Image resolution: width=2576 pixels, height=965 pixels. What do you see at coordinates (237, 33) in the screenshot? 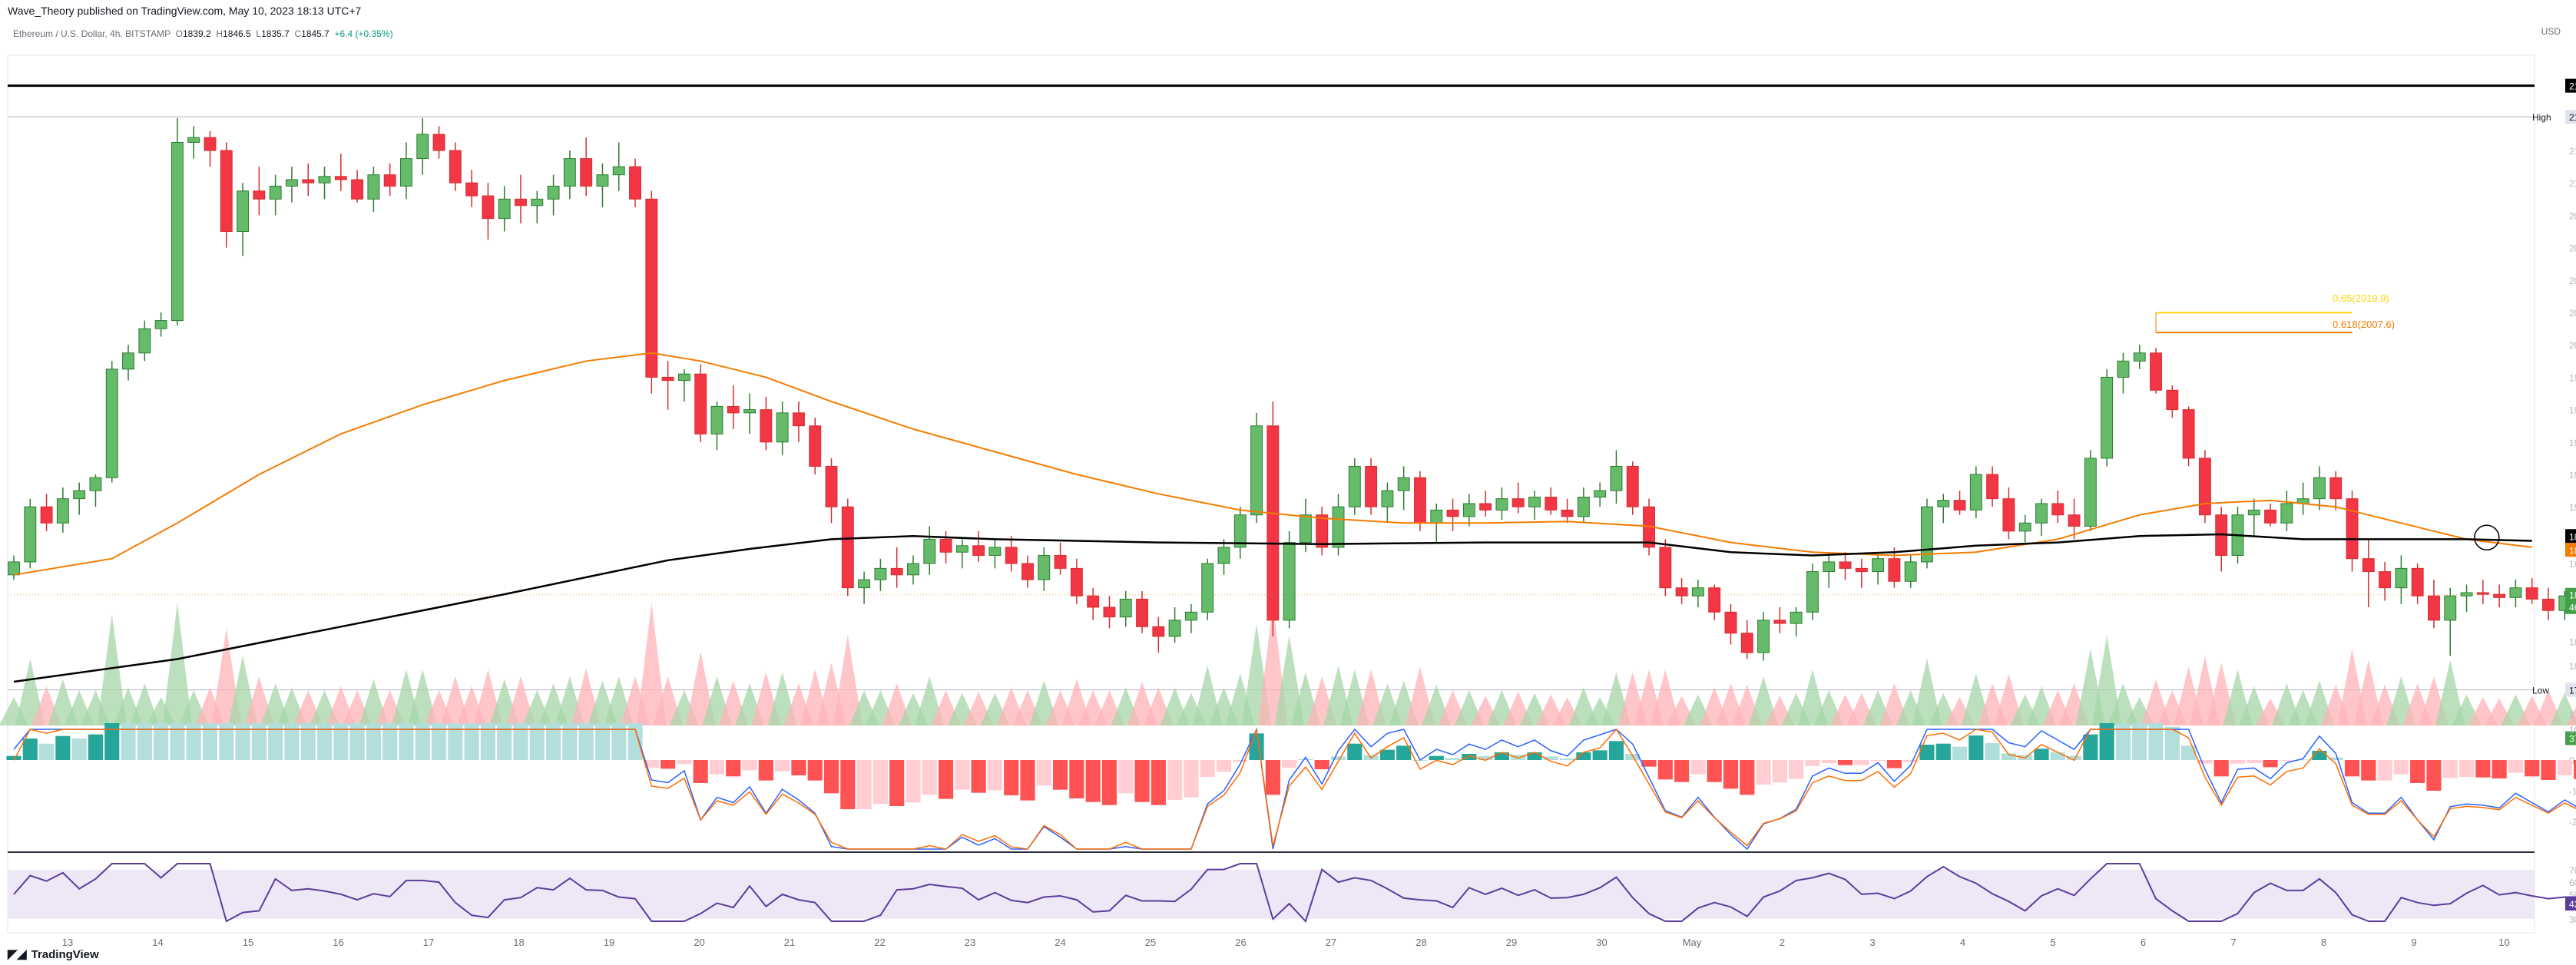
I see `high-value: 1846.5` at bounding box center [237, 33].